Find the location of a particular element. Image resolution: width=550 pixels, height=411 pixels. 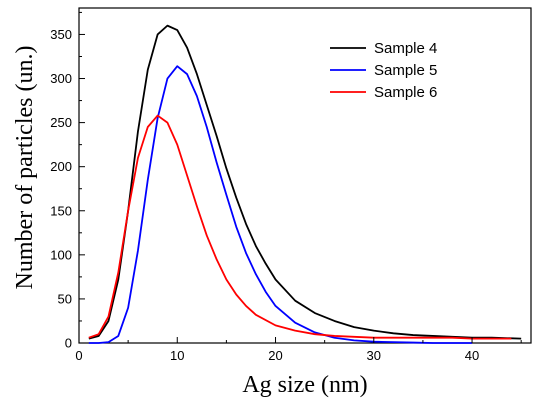

y-tick-label: 250 is located at coordinates (61, 122).